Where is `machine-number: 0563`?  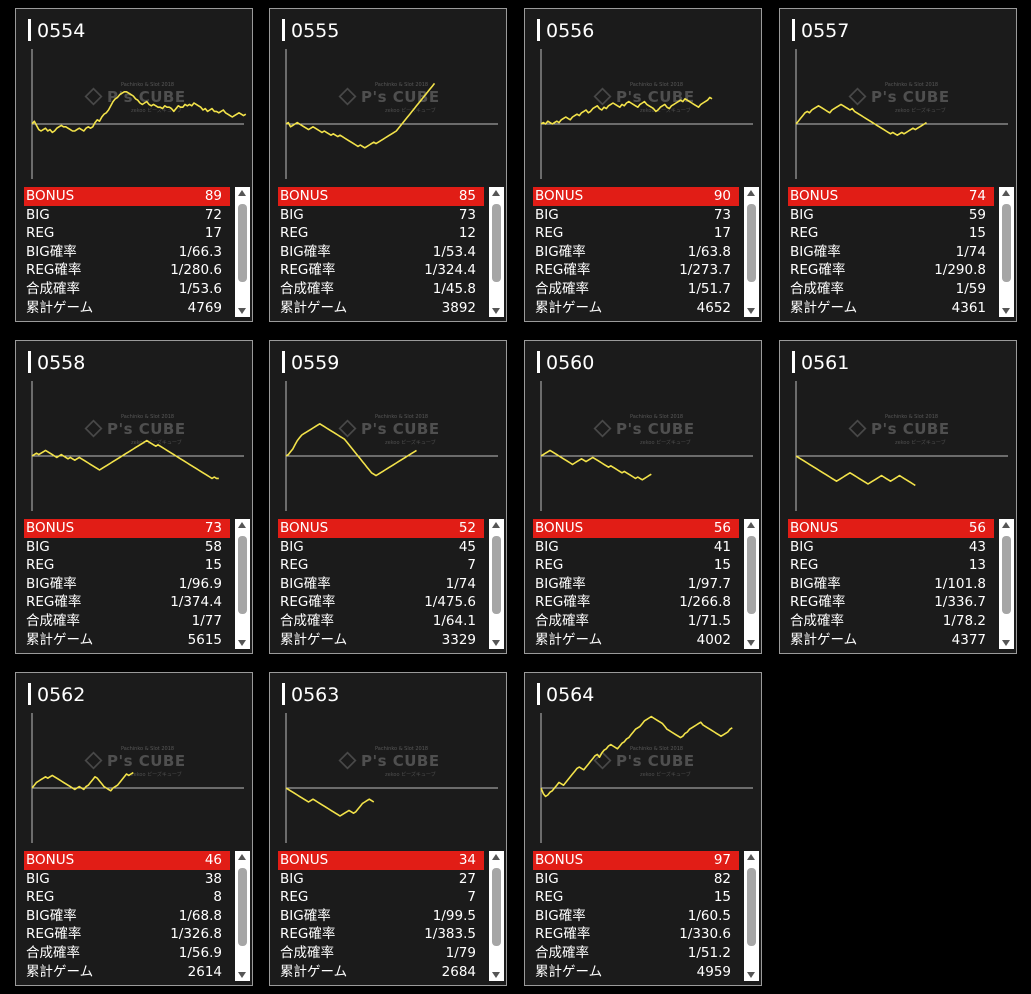 machine-number: 0563 is located at coordinates (315, 695).